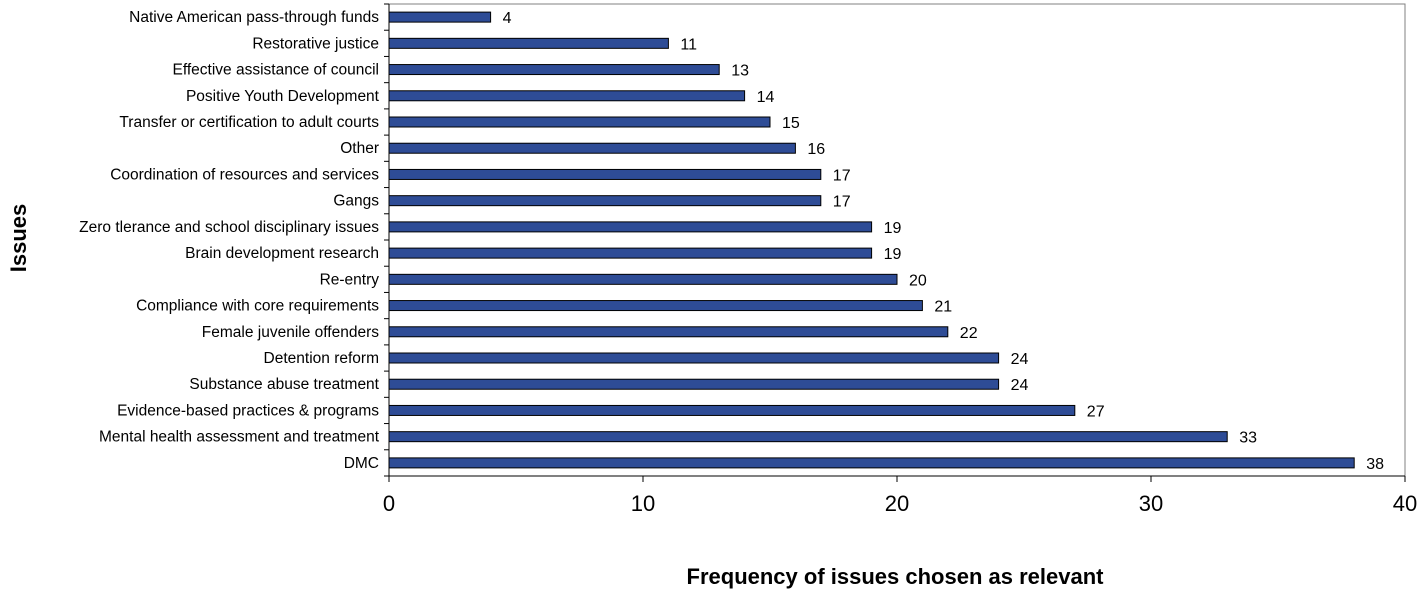 The image size is (1428, 591). Describe the element at coordinates (1151, 503) in the screenshot. I see `x-tick-label: 30` at that location.